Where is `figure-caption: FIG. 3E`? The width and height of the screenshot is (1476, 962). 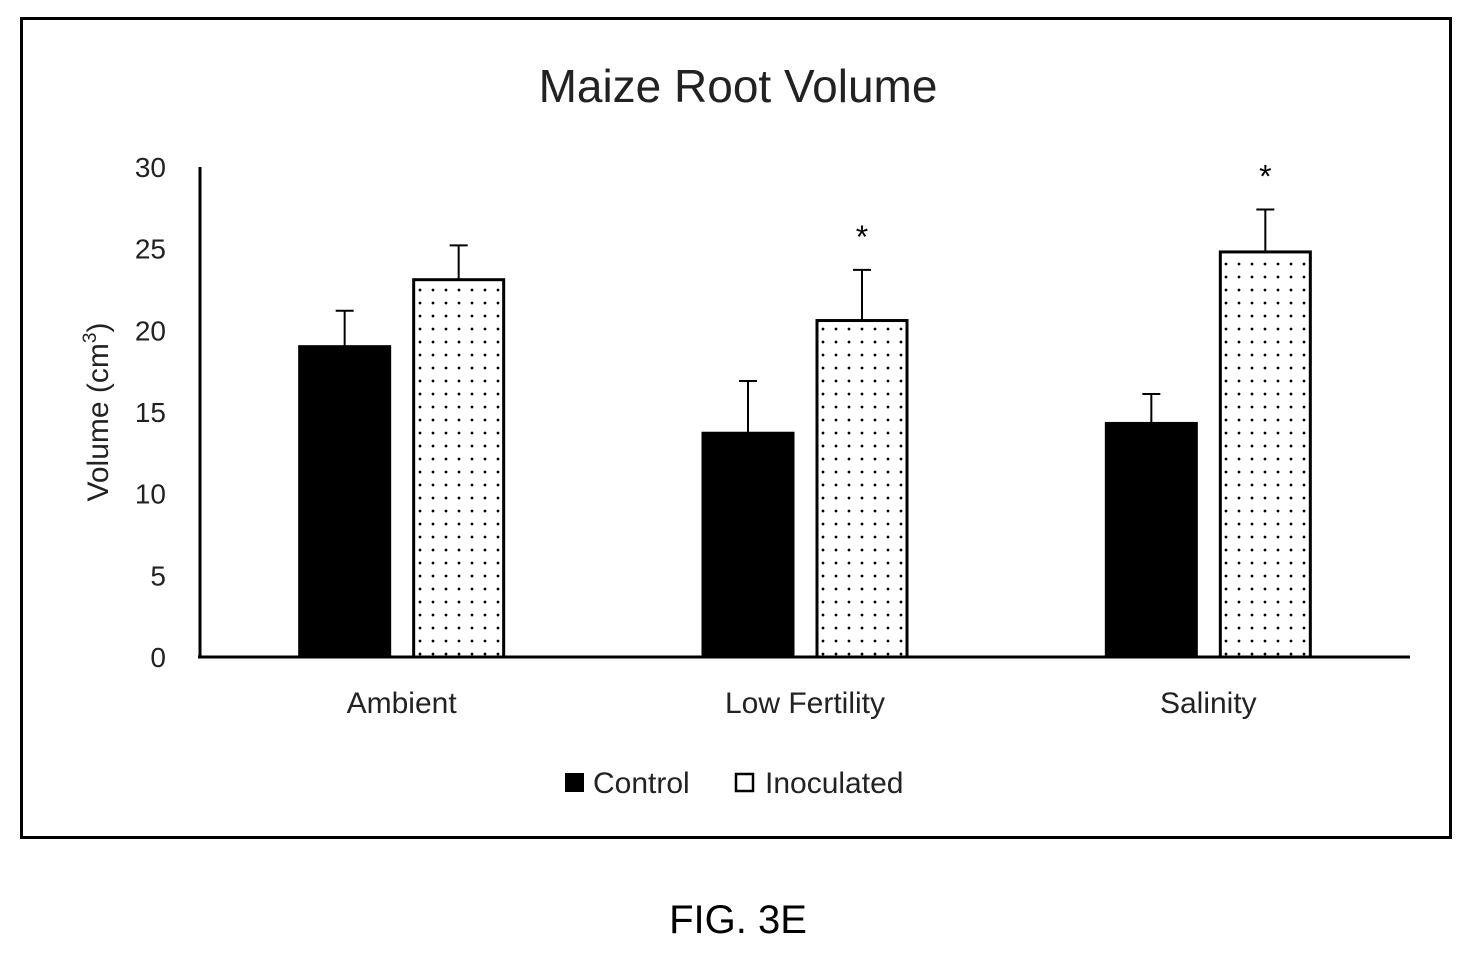
figure-caption: FIG. 3E is located at coordinates (738, 920).